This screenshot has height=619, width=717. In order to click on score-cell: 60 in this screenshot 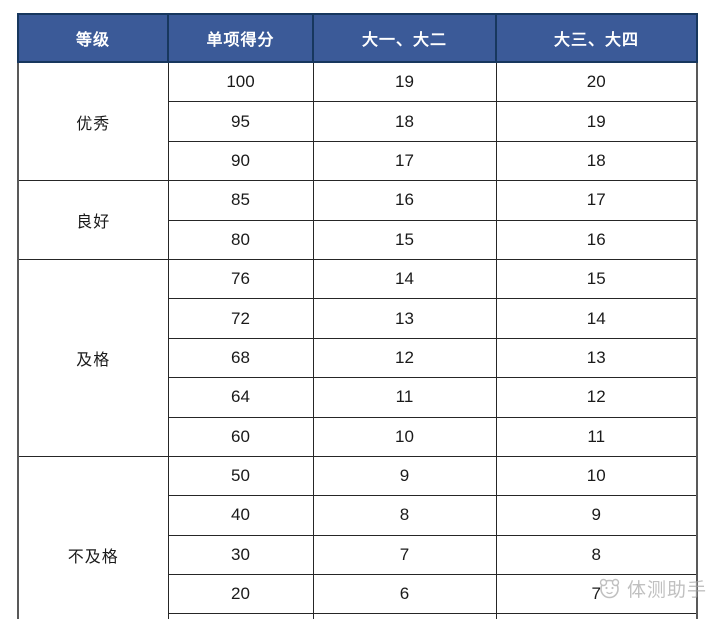, I will do `click(240, 436)`.